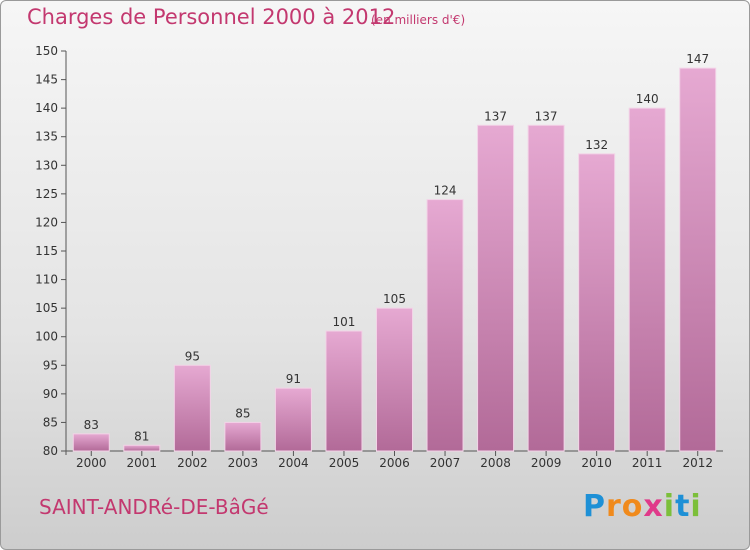 This screenshot has width=750, height=550. What do you see at coordinates (46, 337) in the screenshot?
I see `y-tick-label: 100` at bounding box center [46, 337].